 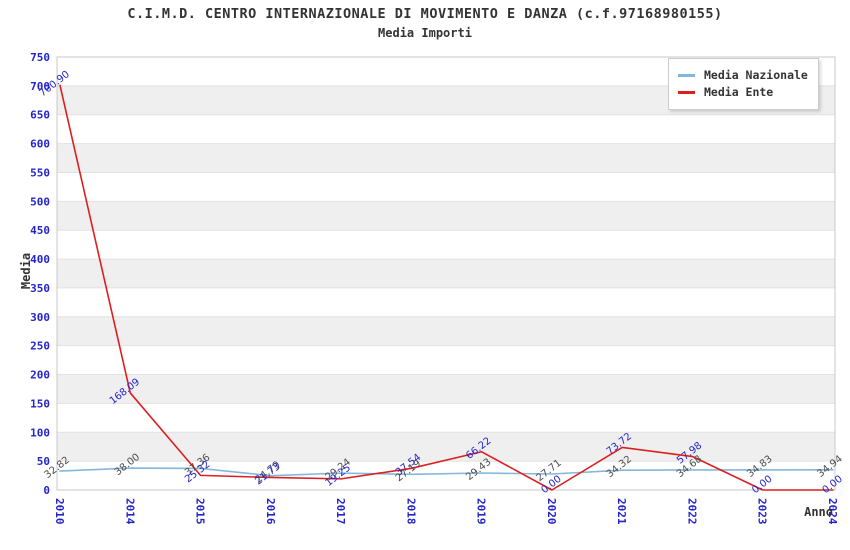 I want to click on y-tick-label: 650, so click(x=40, y=115).